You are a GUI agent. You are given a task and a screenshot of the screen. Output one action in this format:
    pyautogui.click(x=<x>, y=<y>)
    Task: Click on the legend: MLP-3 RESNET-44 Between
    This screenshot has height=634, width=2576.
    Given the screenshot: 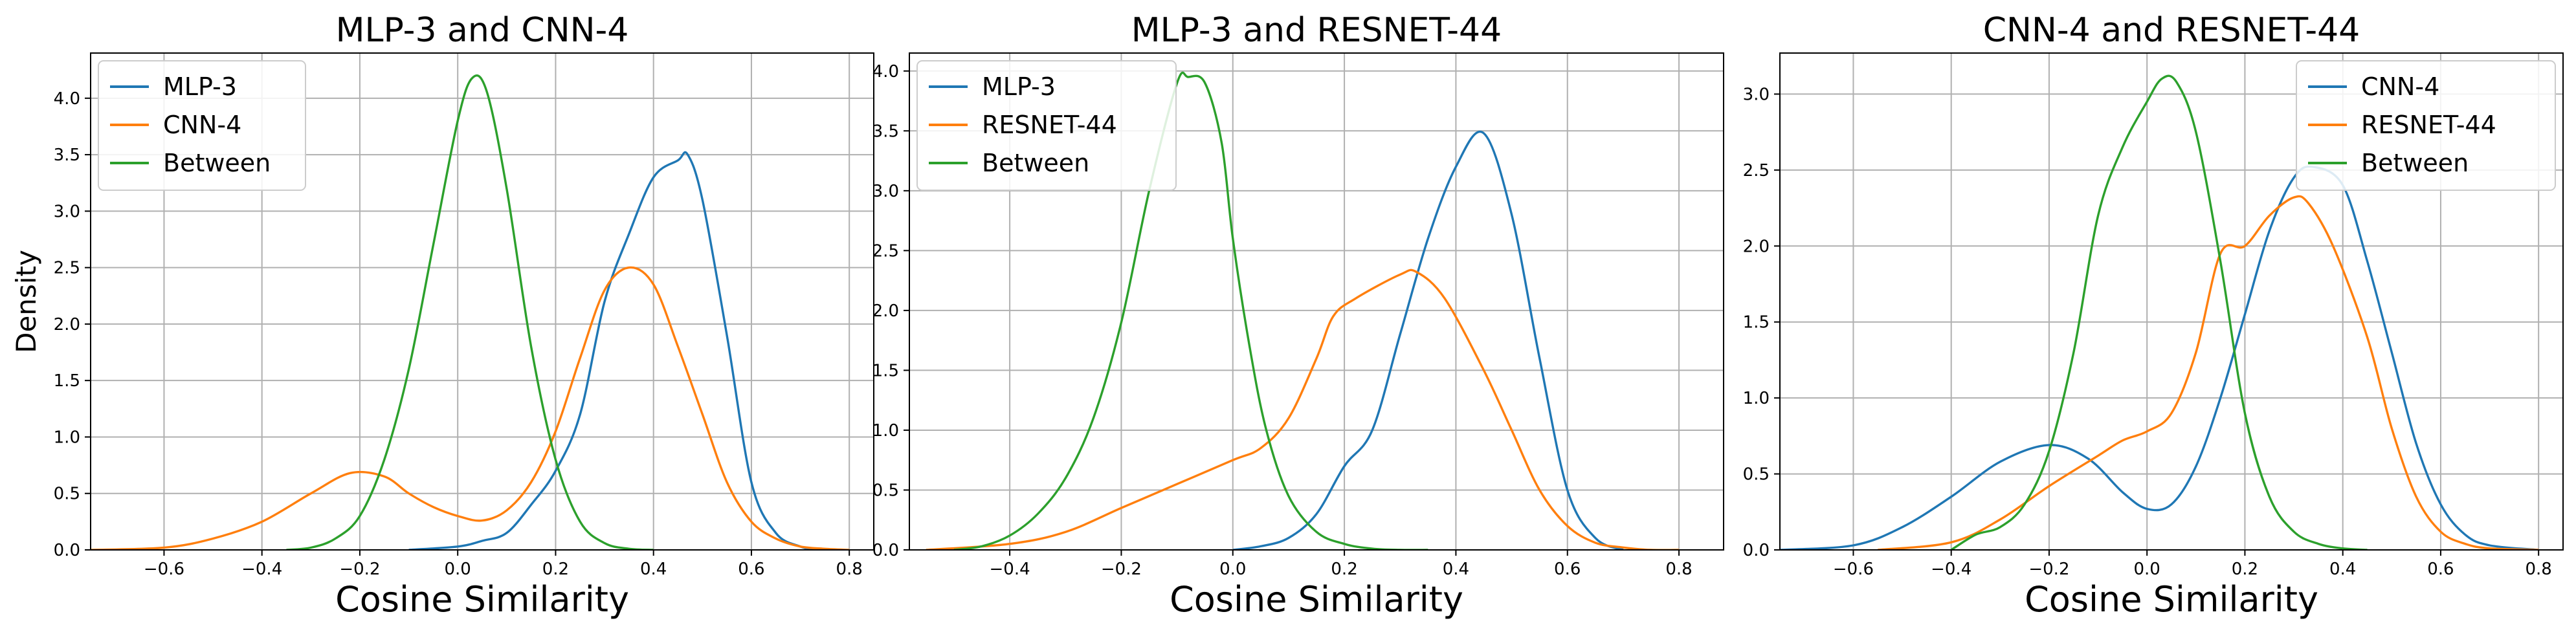 What is the action you would take?
    pyautogui.click(x=1046, y=125)
    